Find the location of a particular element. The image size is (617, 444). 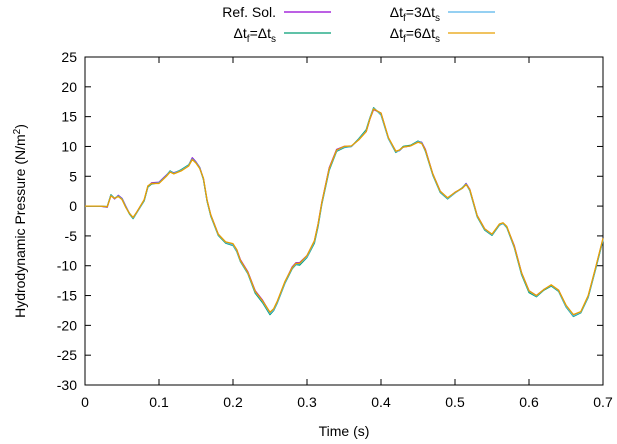

x-tick-label: 0.7 is located at coordinates (603, 402).